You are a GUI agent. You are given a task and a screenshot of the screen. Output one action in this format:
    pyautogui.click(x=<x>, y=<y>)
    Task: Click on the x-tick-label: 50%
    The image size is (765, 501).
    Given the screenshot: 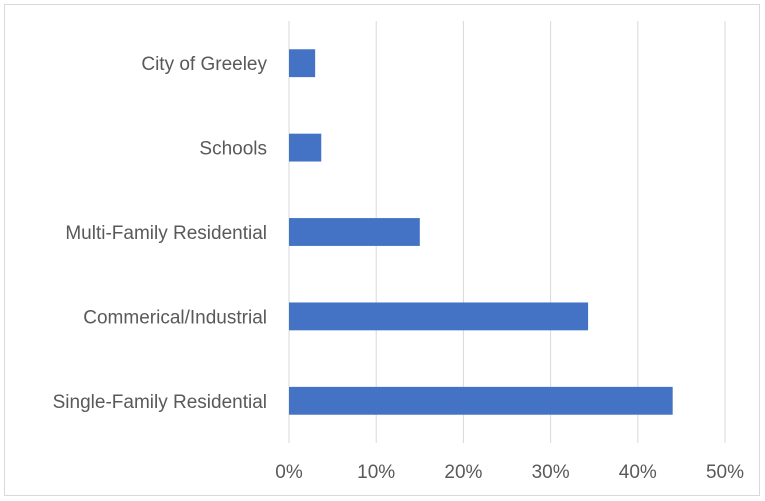 What is the action you would take?
    pyautogui.click(x=725, y=472)
    